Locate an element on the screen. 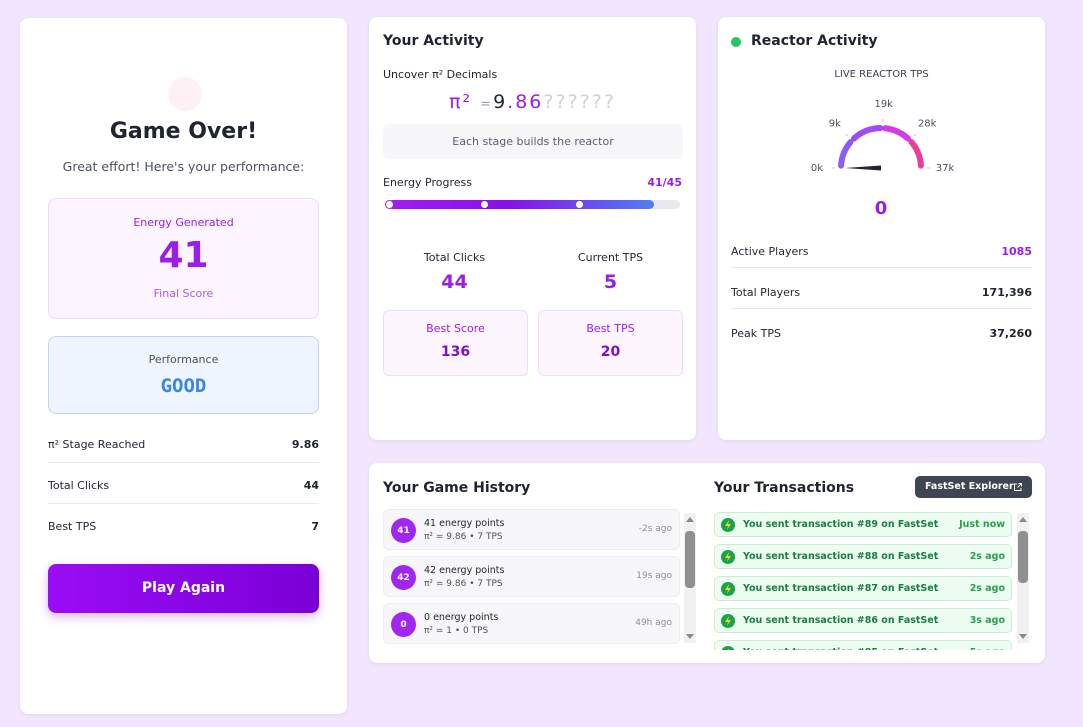 This screenshot has height=727, width=1083. explorer-button: FastSet Explorer is located at coordinates (973, 487).